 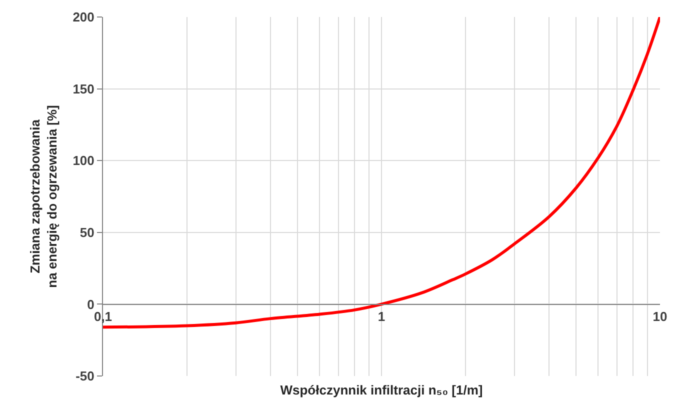 I want to click on y-tick-label: -50, so click(x=85, y=376).